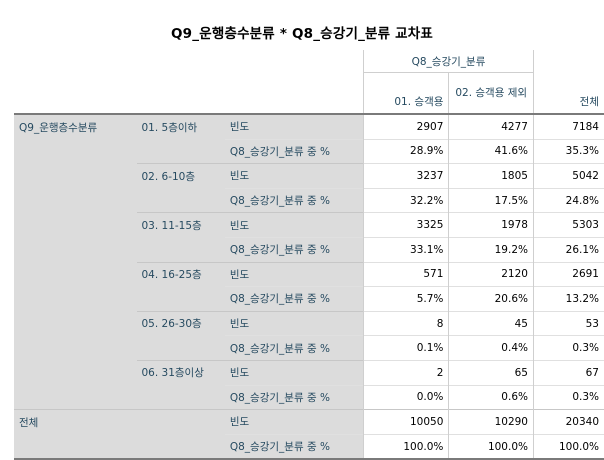 The height and width of the screenshot is (460, 604). Describe the element at coordinates (491, 299) in the screenshot. I see `percent-cell: 20.6%` at that location.